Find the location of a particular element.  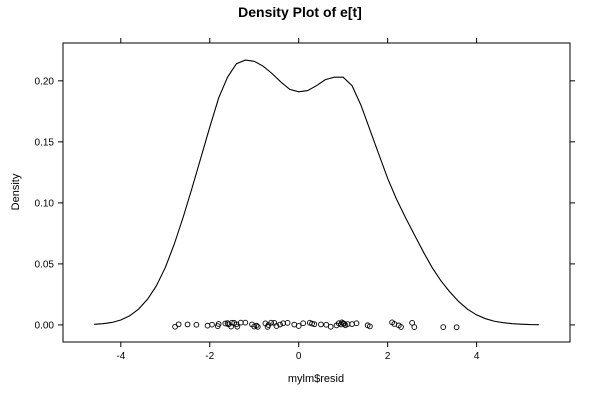

x-tick-label: 4 is located at coordinates (477, 356).